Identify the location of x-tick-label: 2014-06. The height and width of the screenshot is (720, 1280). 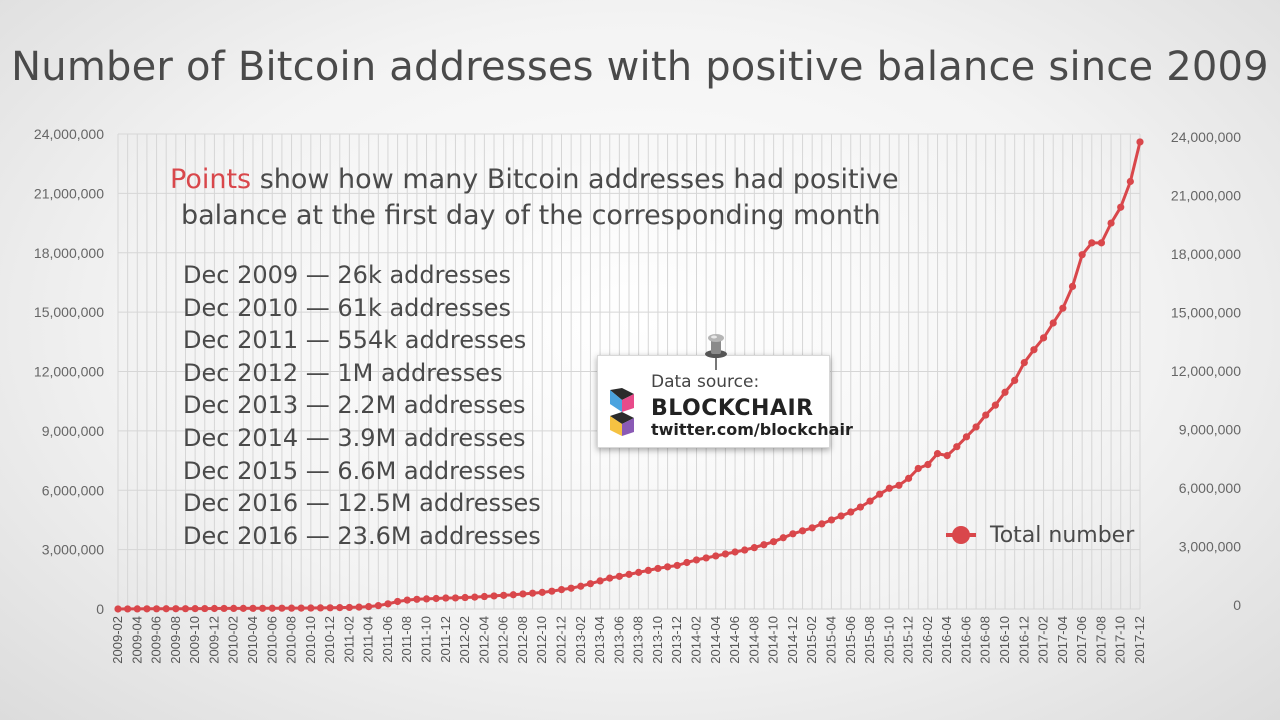
(734, 640).